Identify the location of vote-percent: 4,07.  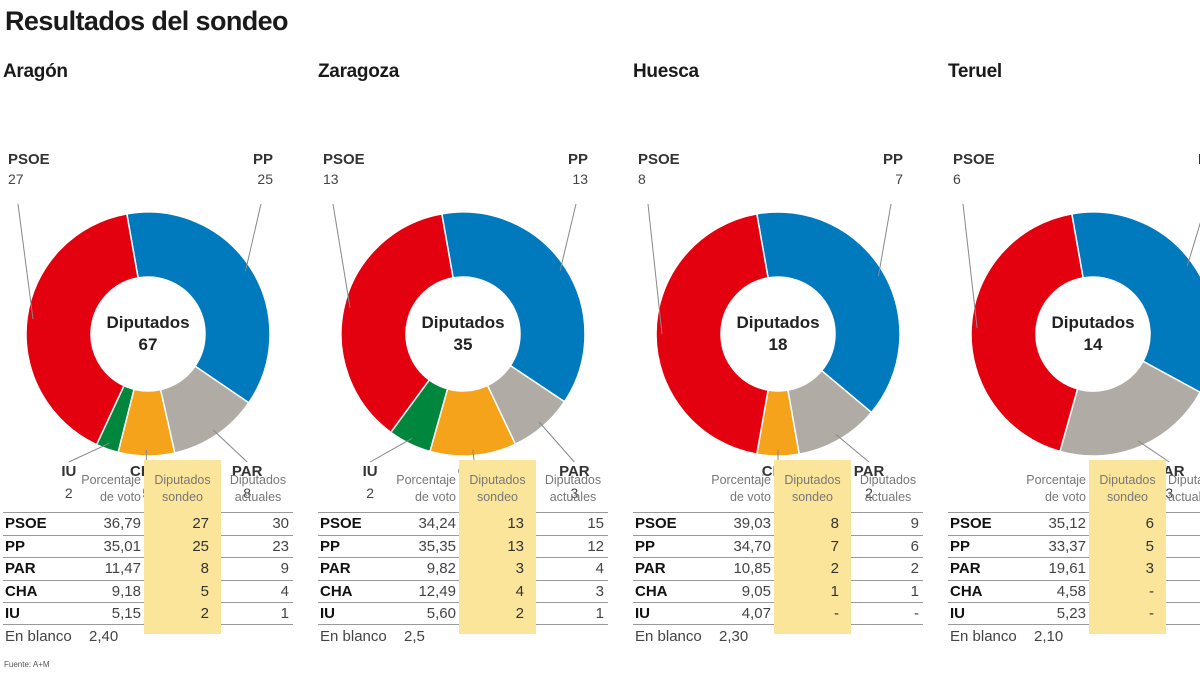
(756, 613).